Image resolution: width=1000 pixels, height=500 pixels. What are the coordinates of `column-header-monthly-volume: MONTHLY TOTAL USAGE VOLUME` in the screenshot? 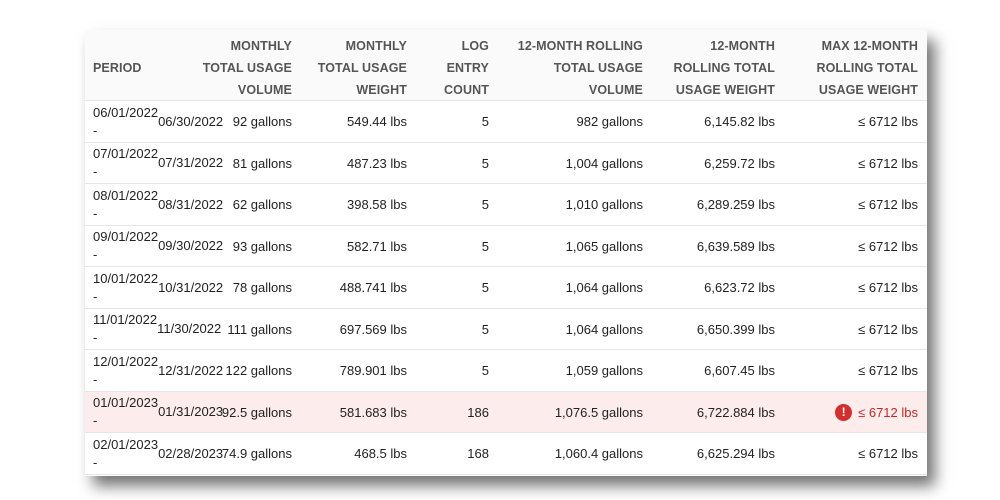 It's located at (242, 68).